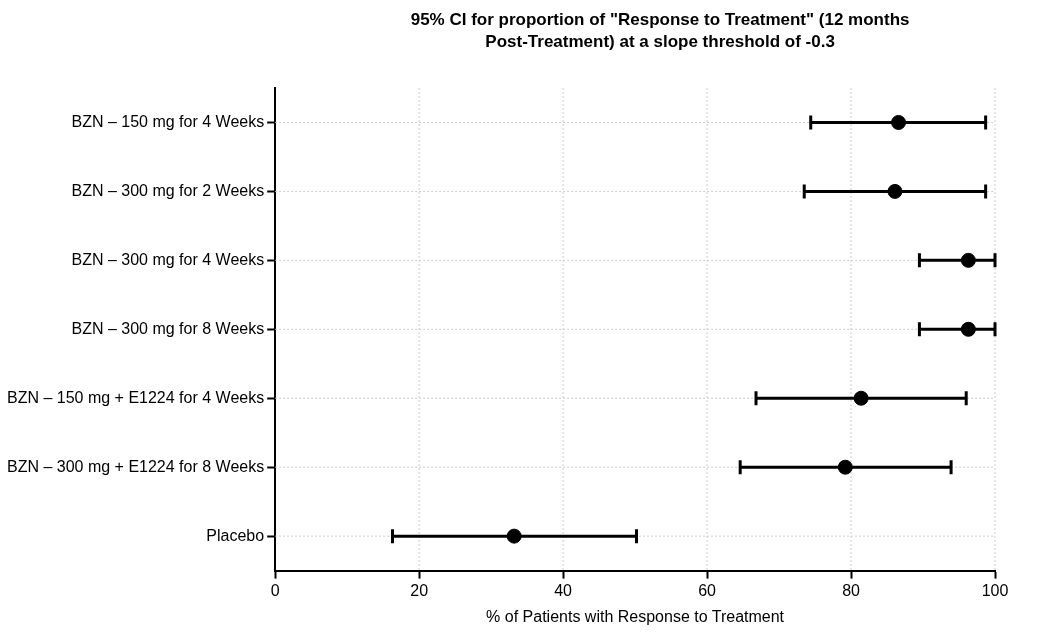 Image resolution: width=1049 pixels, height=635 pixels. What do you see at coordinates (136, 397) in the screenshot?
I see `y-tick-label: BZN – 150 mg + E1224 for 4 Weeks` at bounding box center [136, 397].